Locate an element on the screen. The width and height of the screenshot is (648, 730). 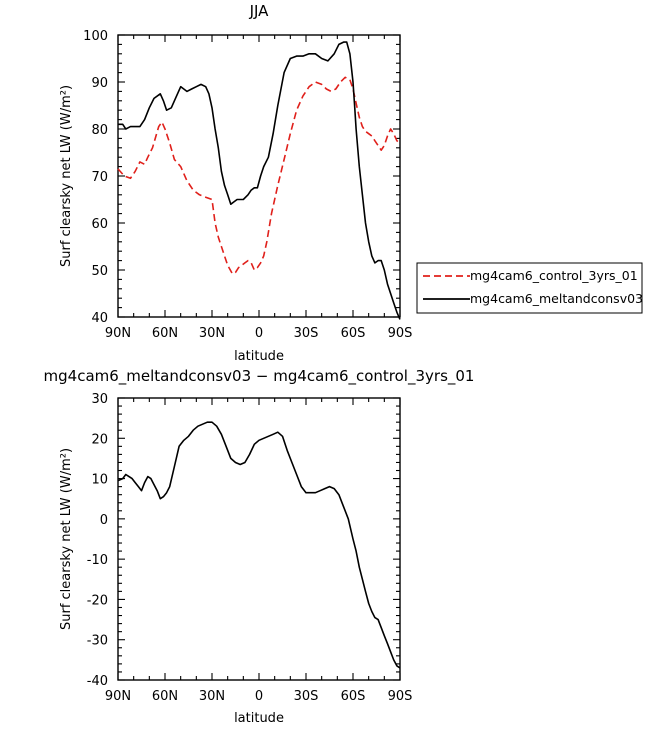
bottom-series-difference is located at coordinates (259, 545).